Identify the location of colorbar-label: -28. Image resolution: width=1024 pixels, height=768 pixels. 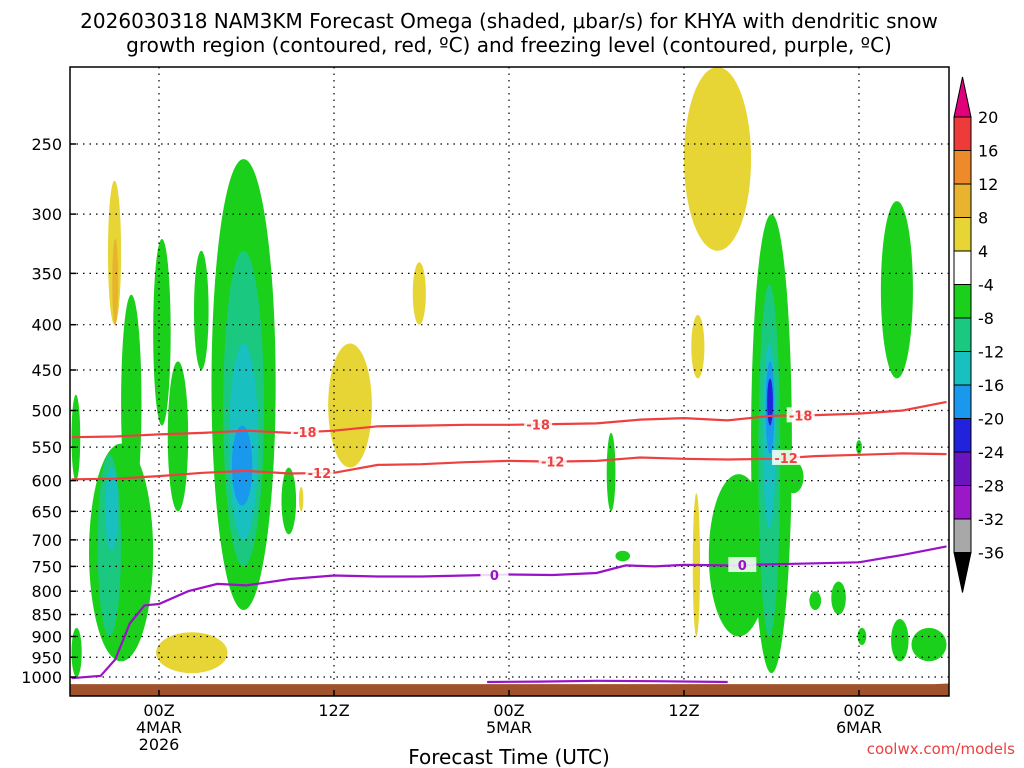
(991, 486).